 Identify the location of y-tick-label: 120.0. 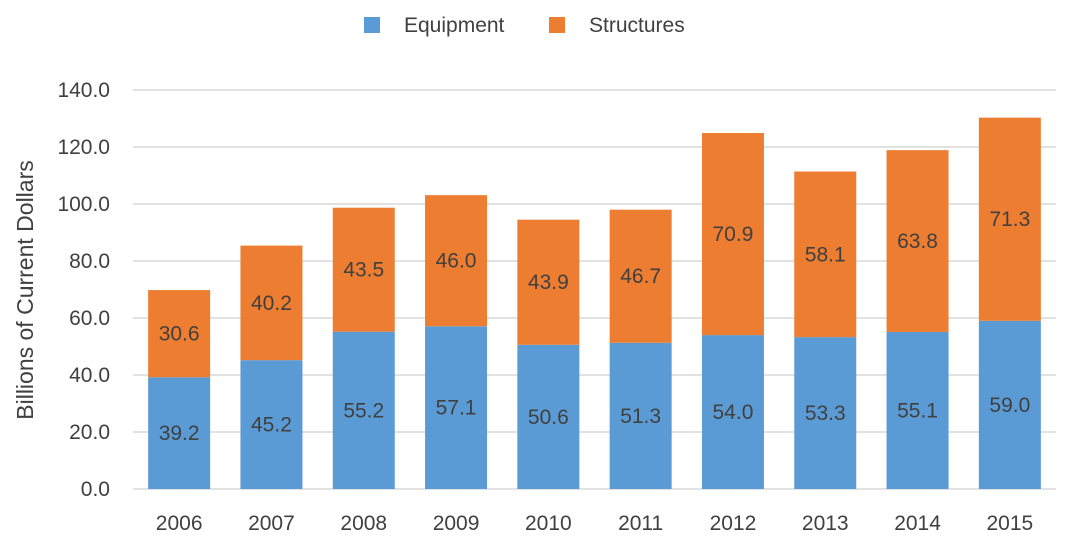
(83, 147).